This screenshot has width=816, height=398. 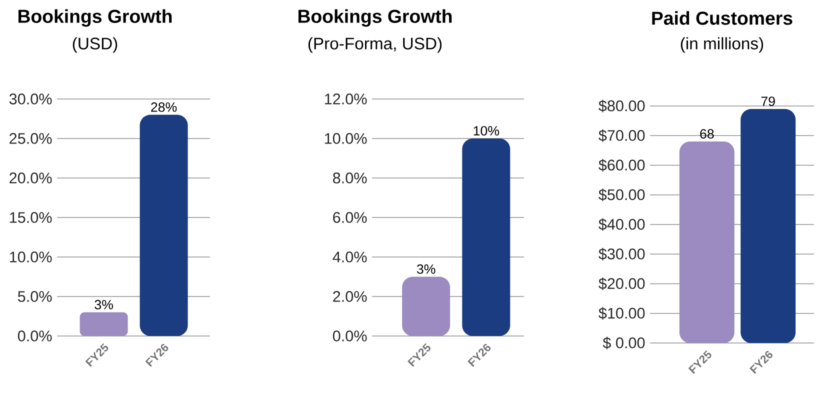 What do you see at coordinates (487, 131) in the screenshot?
I see `data-label: 10%` at bounding box center [487, 131].